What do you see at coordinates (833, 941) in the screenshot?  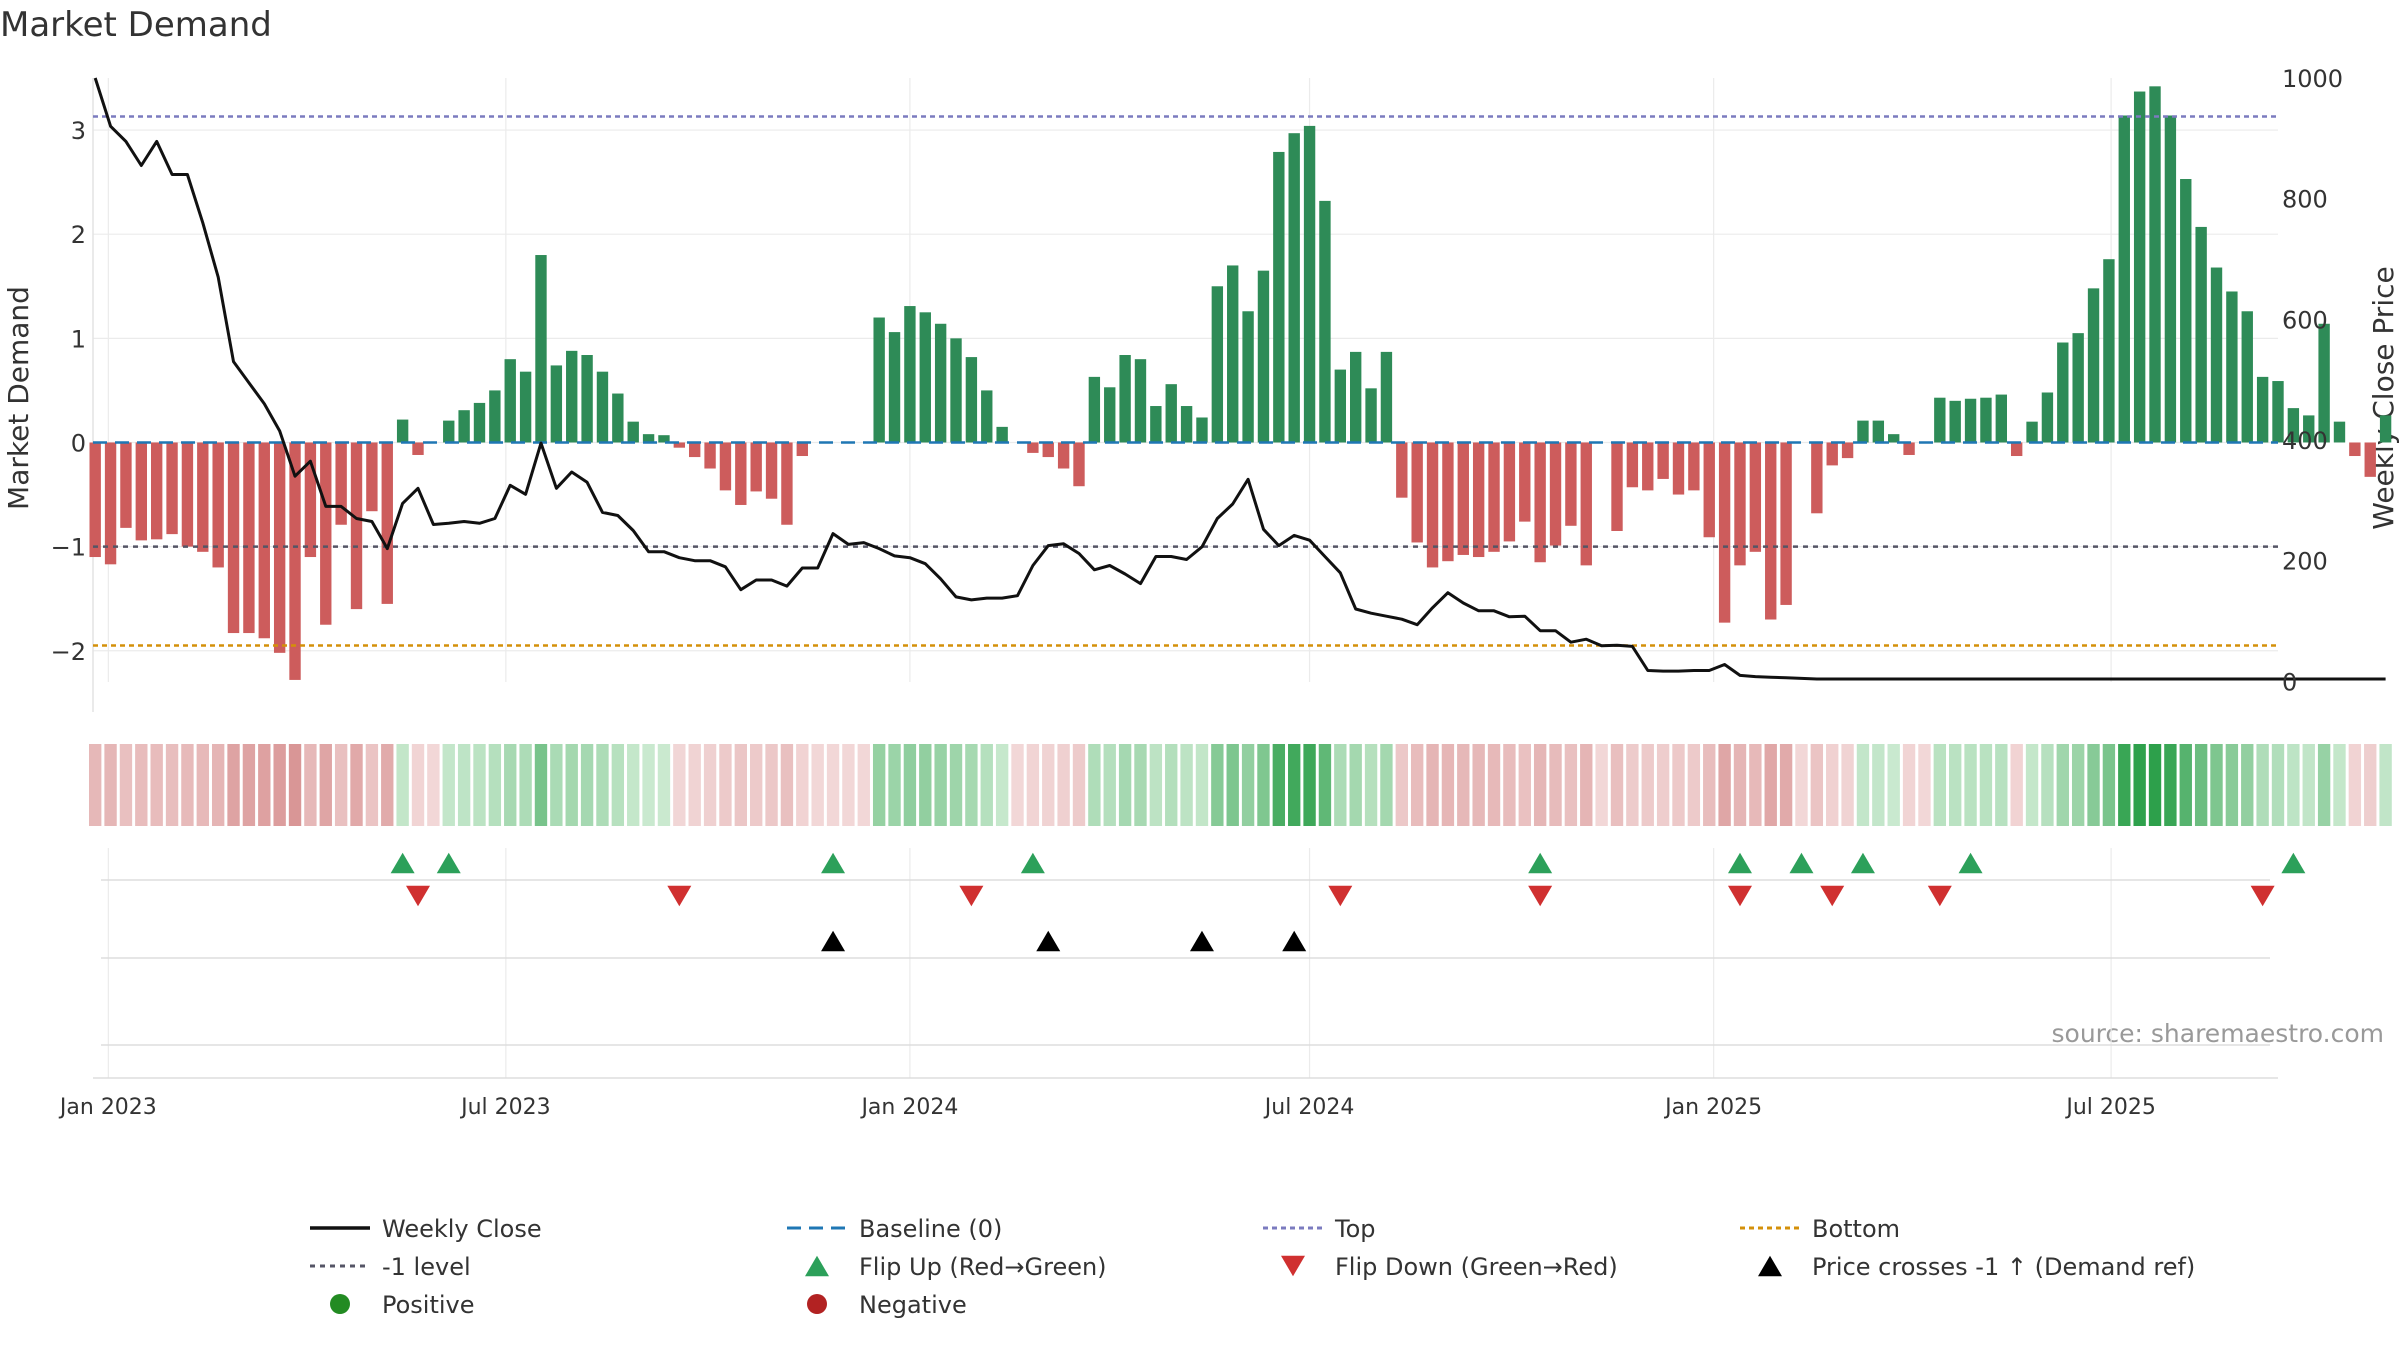 I see `price-cross-marker` at bounding box center [833, 941].